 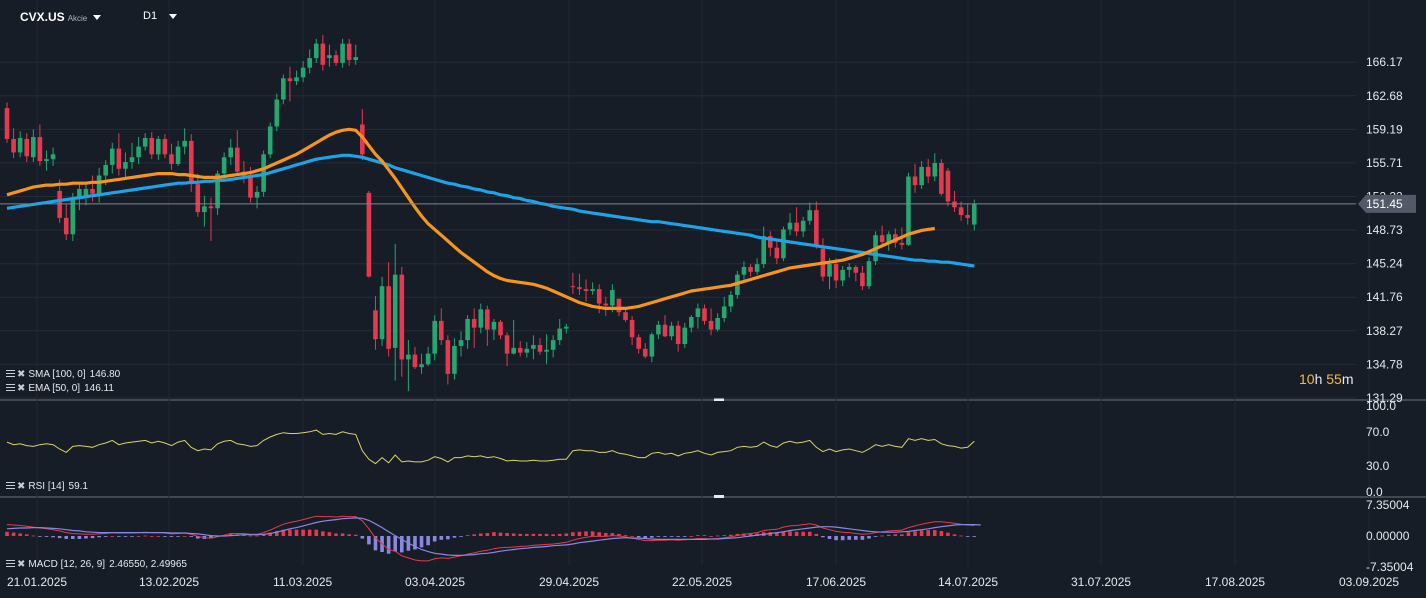 I want to click on sma-label: SMA [100, 0], so click(x=57, y=374).